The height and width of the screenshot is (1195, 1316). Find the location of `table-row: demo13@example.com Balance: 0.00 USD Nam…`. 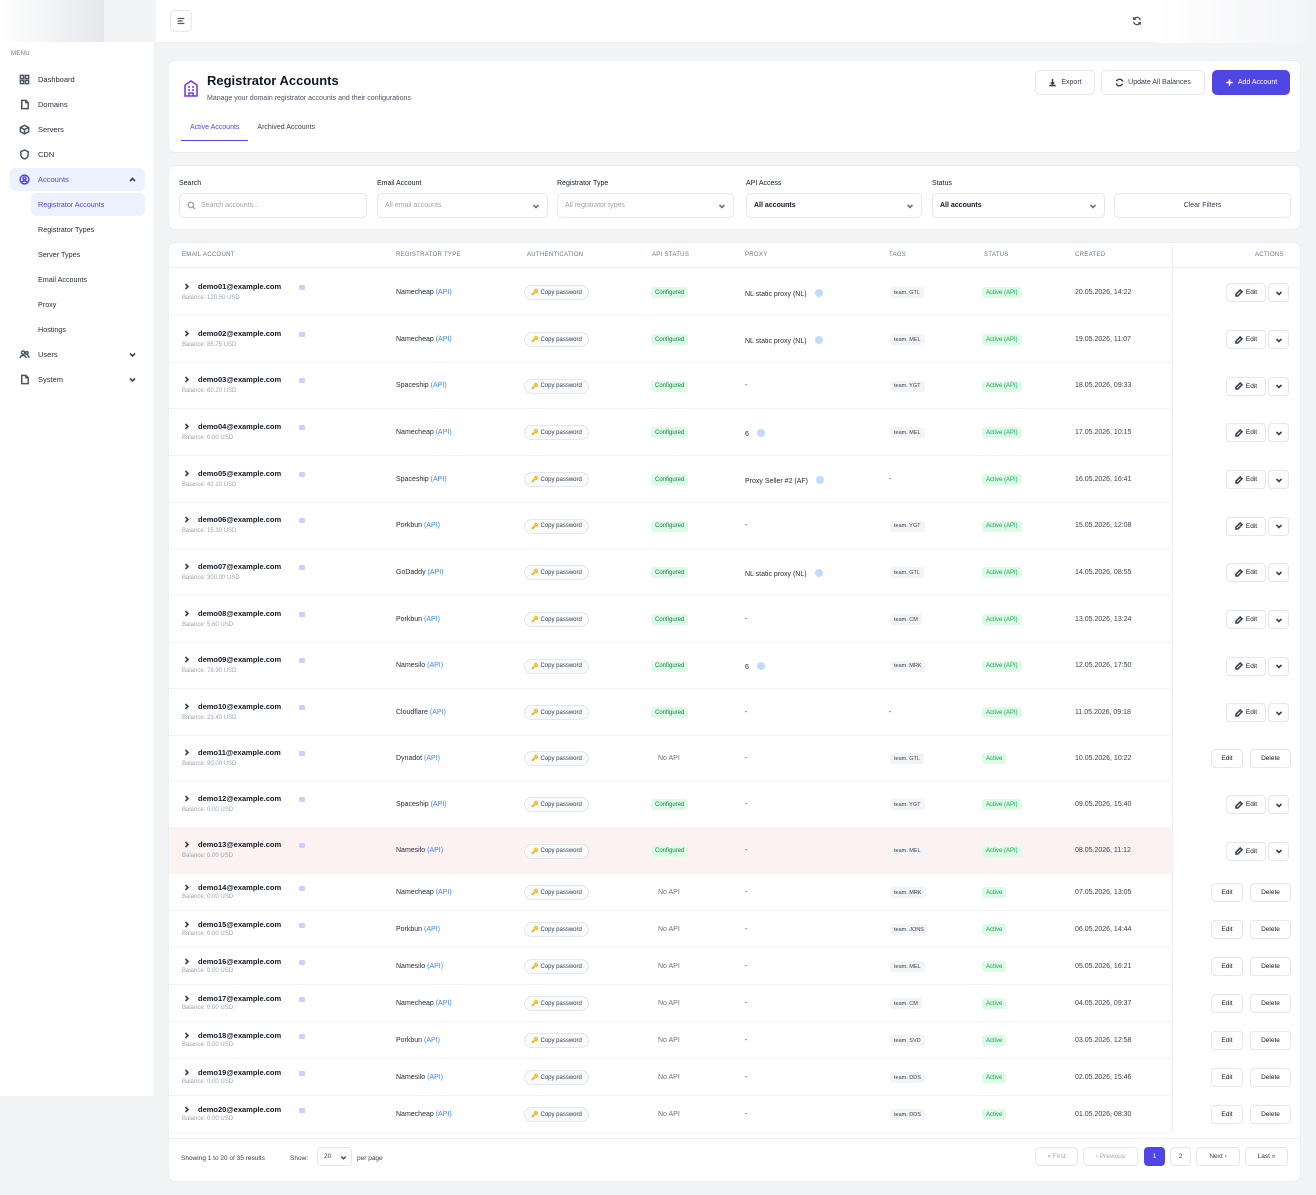

table-row: demo13@example.com Balance: 0.00 USD Nam… is located at coordinates (729, 851).